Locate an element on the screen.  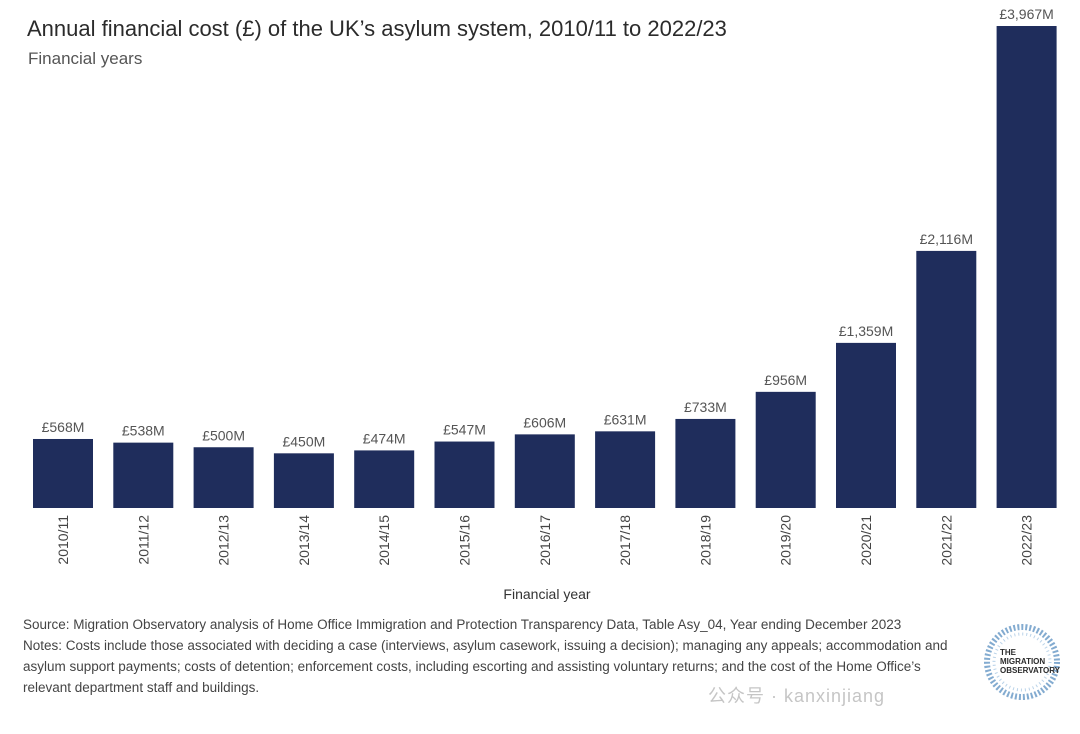
x-tick-label: 2017/18 is located at coordinates (625, 540).